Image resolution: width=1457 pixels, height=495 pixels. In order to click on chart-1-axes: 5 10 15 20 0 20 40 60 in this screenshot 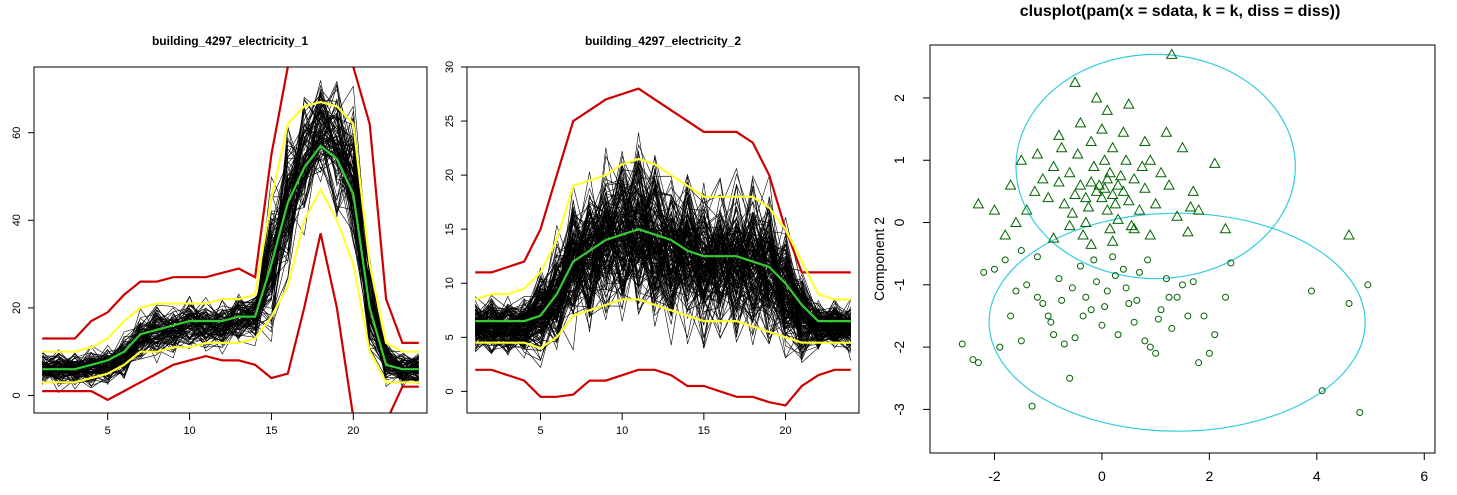, I will do `click(185, 282)`.